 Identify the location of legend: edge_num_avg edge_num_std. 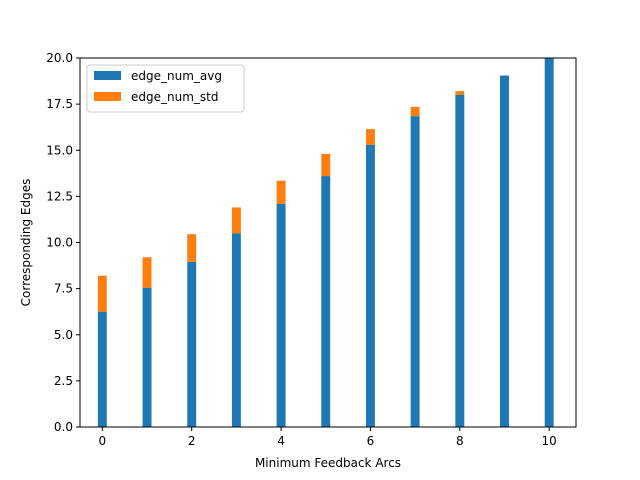
(165, 88).